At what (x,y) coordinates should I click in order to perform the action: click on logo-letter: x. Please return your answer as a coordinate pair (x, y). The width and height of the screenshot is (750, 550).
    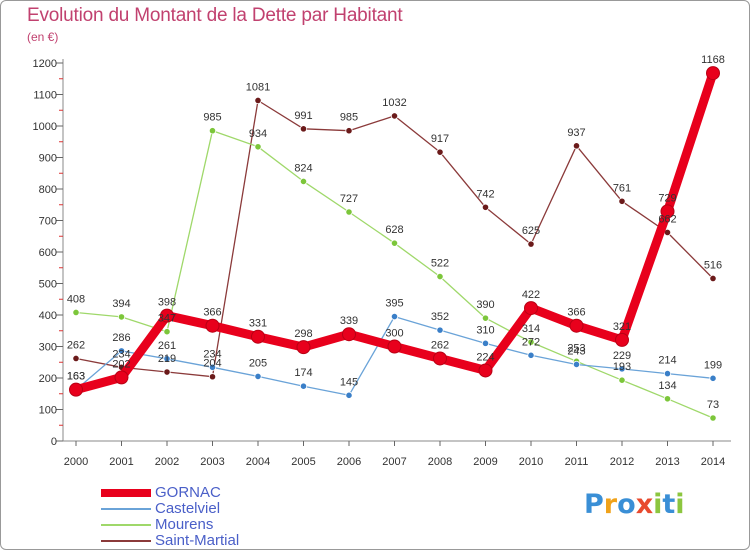
    Looking at the image, I should click on (644, 504).